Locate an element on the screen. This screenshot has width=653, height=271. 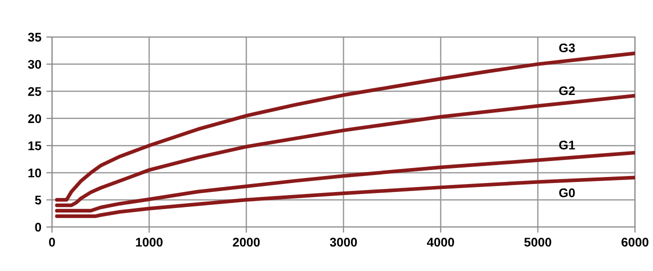
x-tick-label: 6000 is located at coordinates (635, 242).